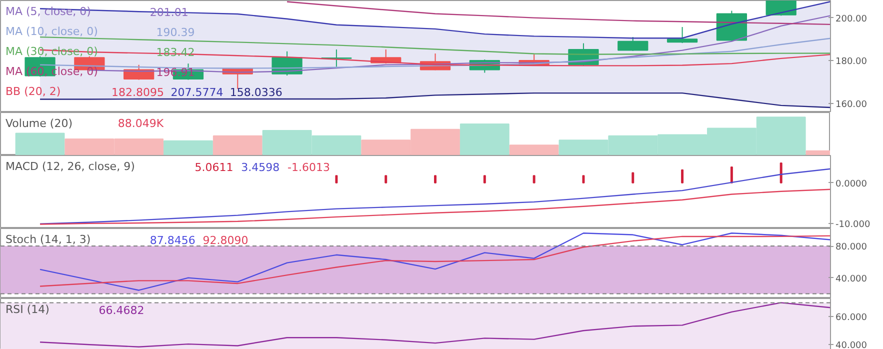  What do you see at coordinates (197, 92) in the screenshot?
I see `annotation: 207.5774` at bounding box center [197, 92].